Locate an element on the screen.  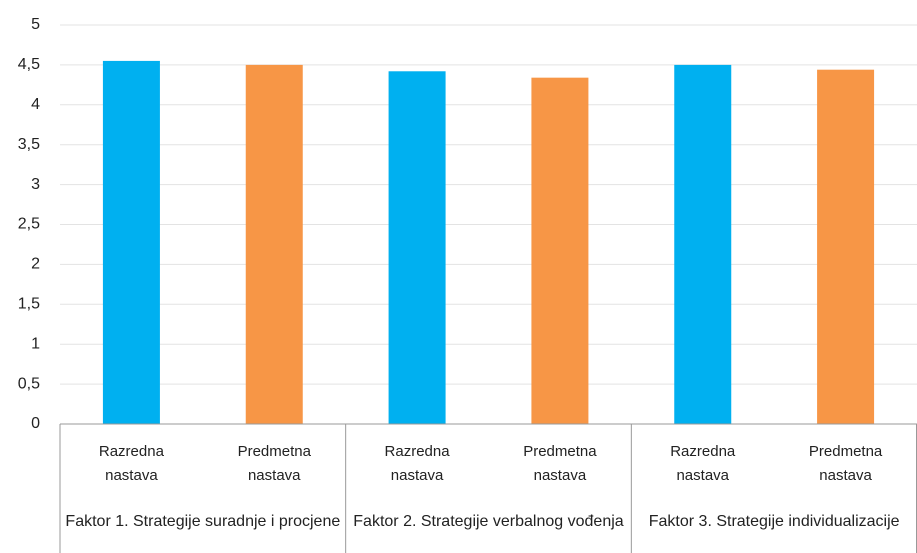
group-label: Faktor 3. Strategije individualizacije is located at coordinates (774, 521).